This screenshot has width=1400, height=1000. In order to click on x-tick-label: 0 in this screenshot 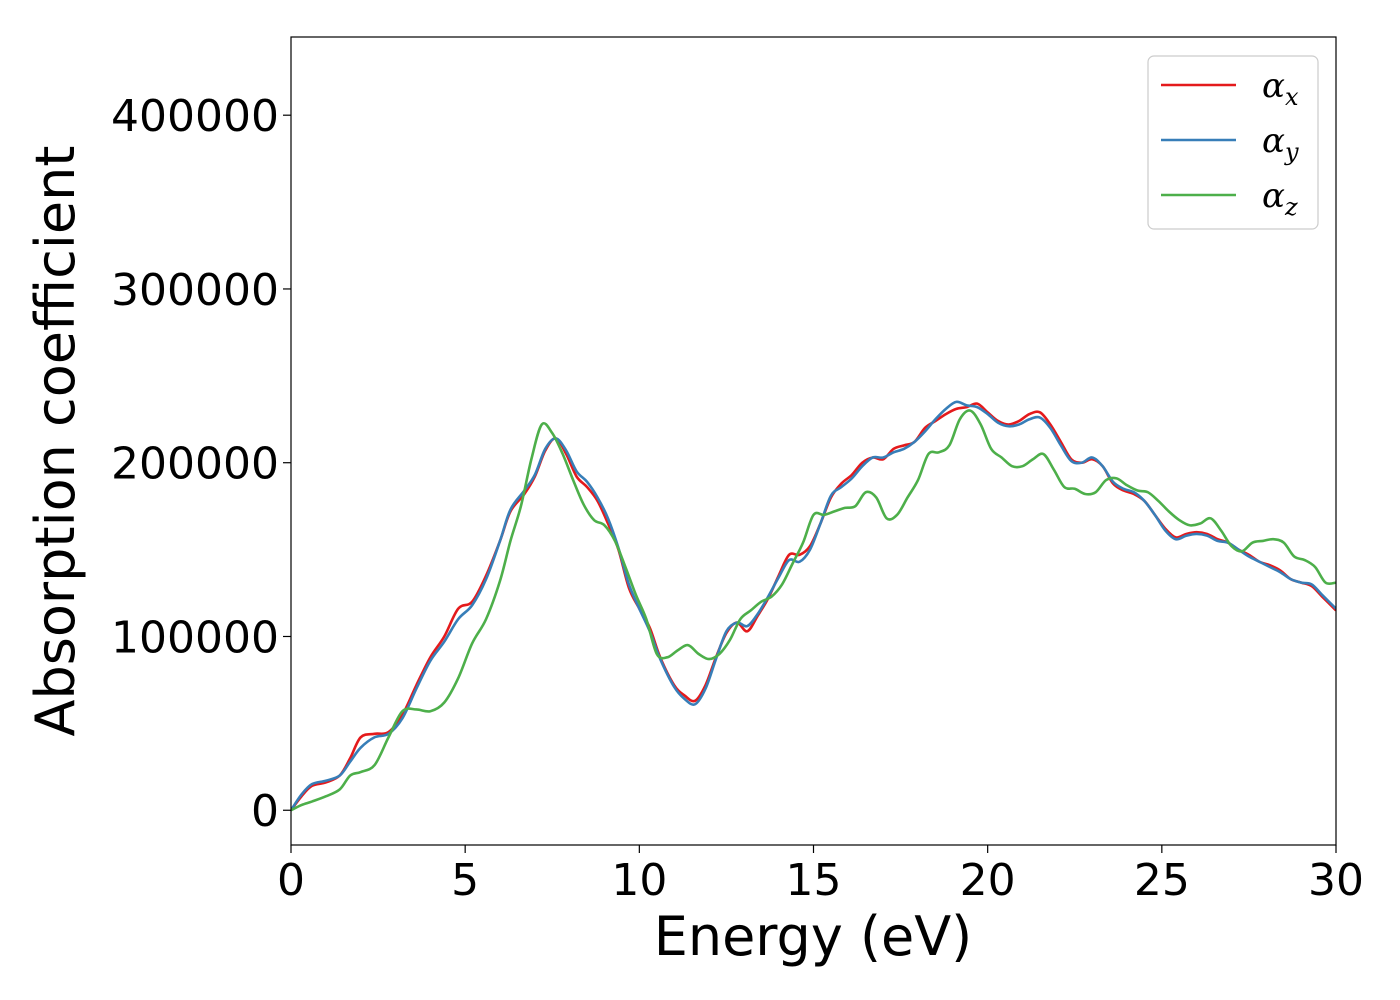, I will do `click(291, 880)`.